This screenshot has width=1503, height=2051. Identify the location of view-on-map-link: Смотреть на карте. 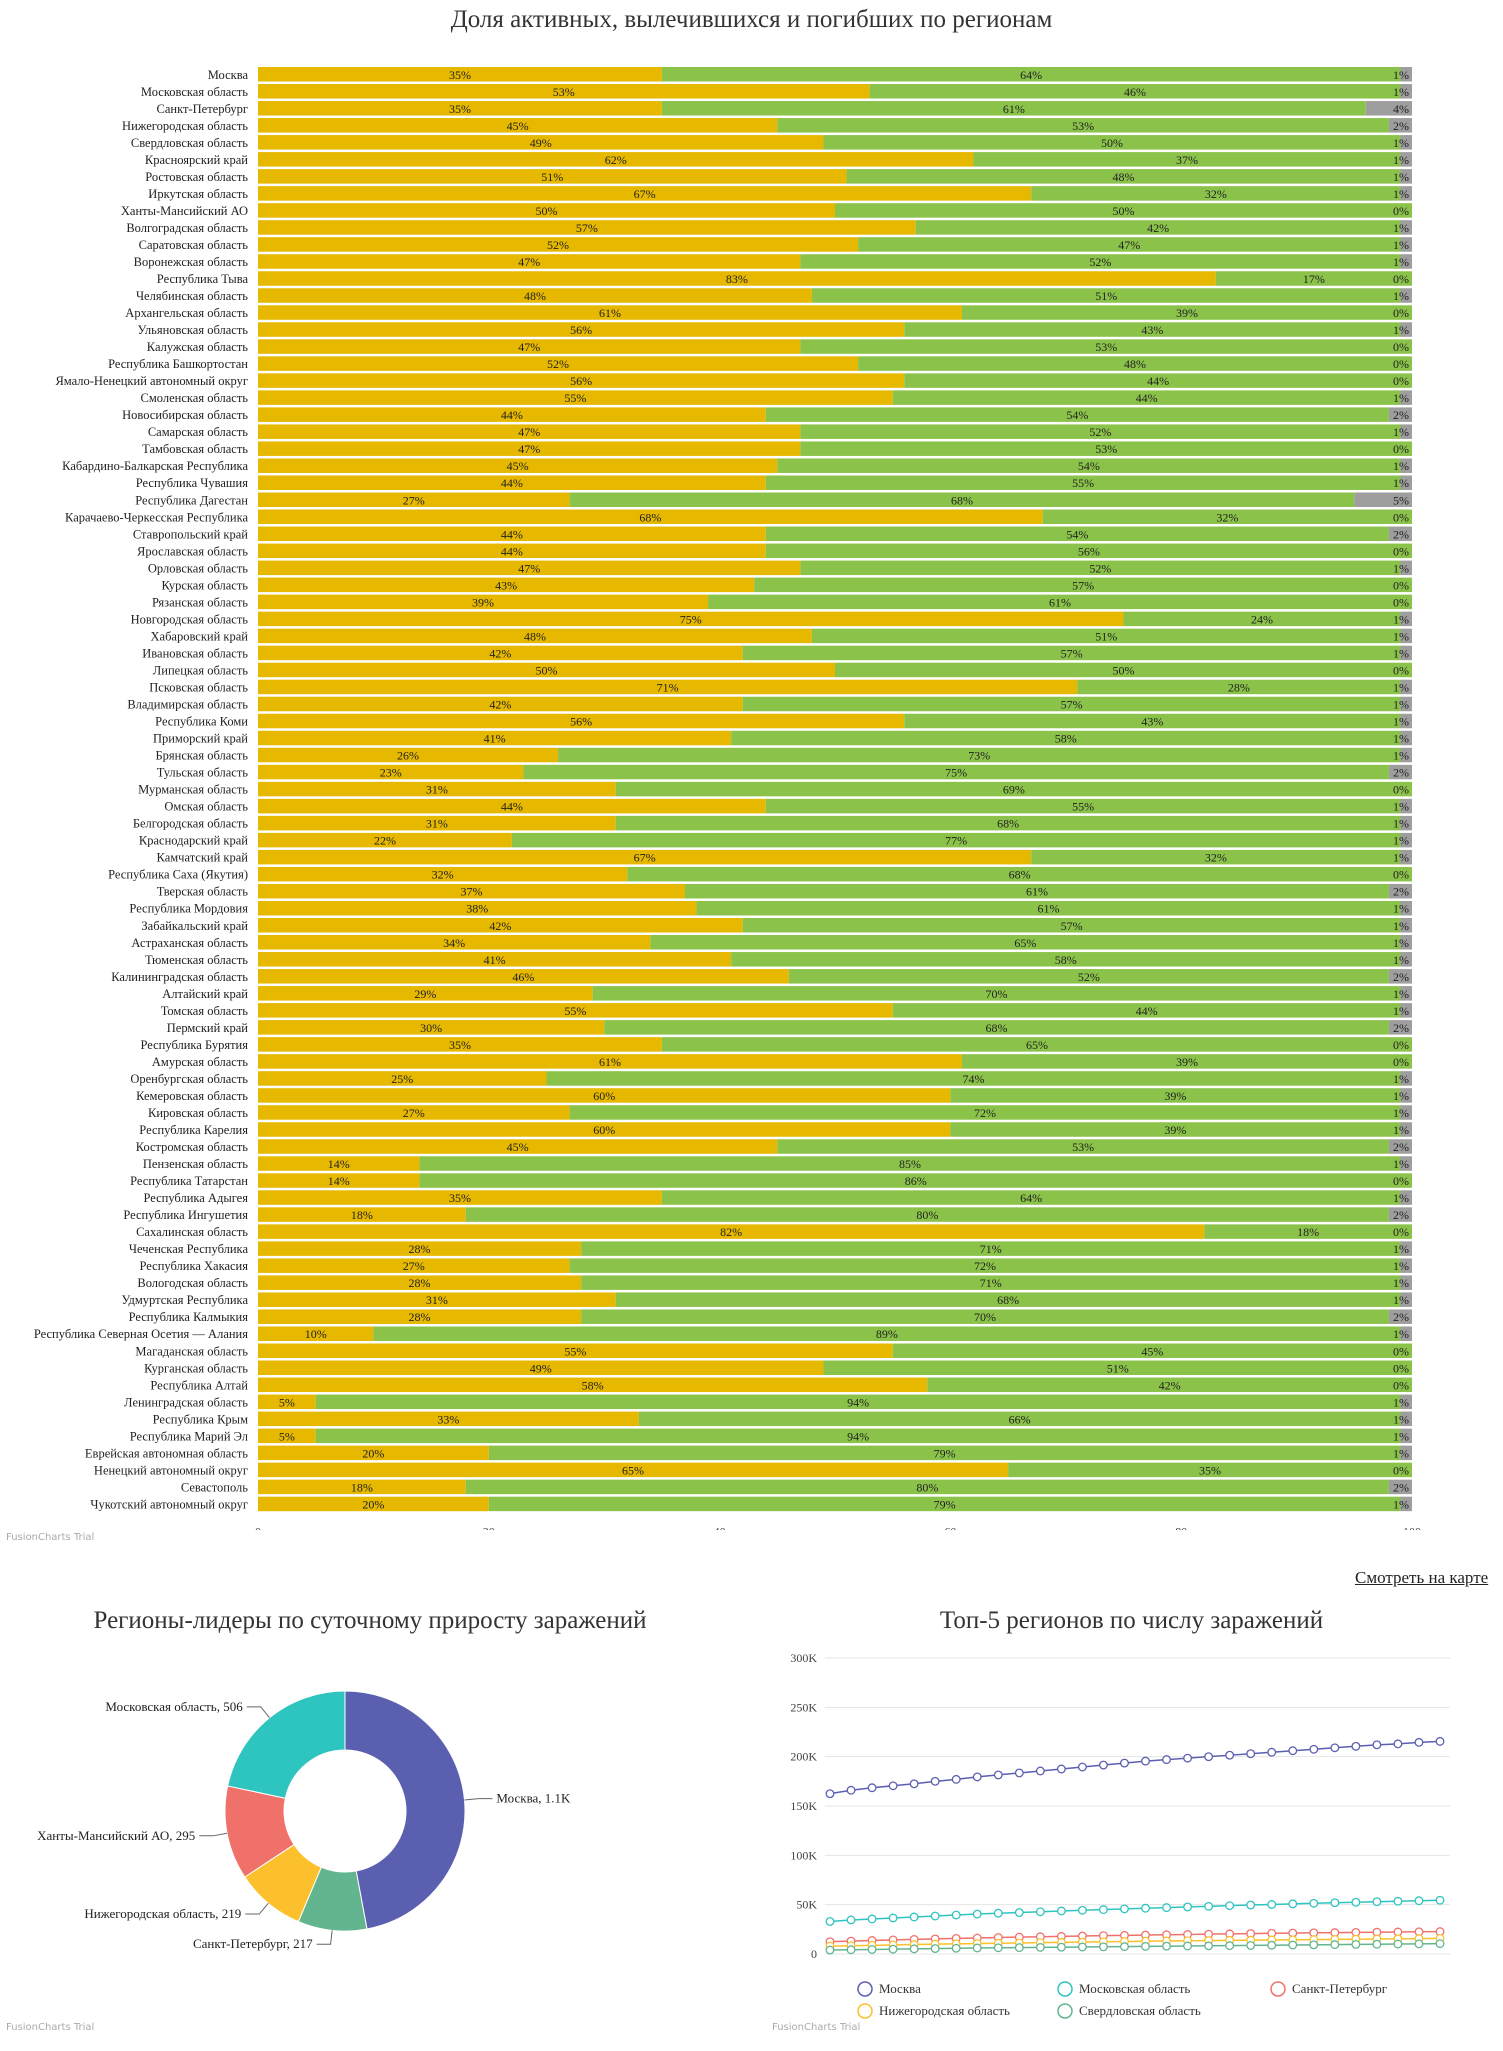
(1422, 1577).